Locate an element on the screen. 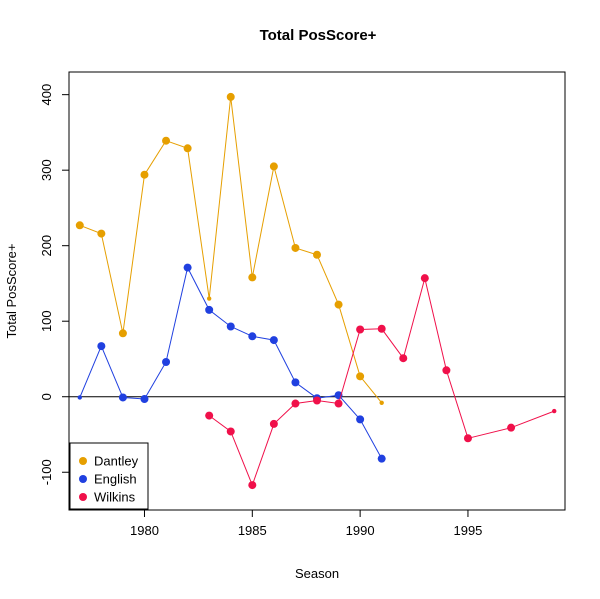  chart-title: Total PosScore+ is located at coordinates (318, 35).